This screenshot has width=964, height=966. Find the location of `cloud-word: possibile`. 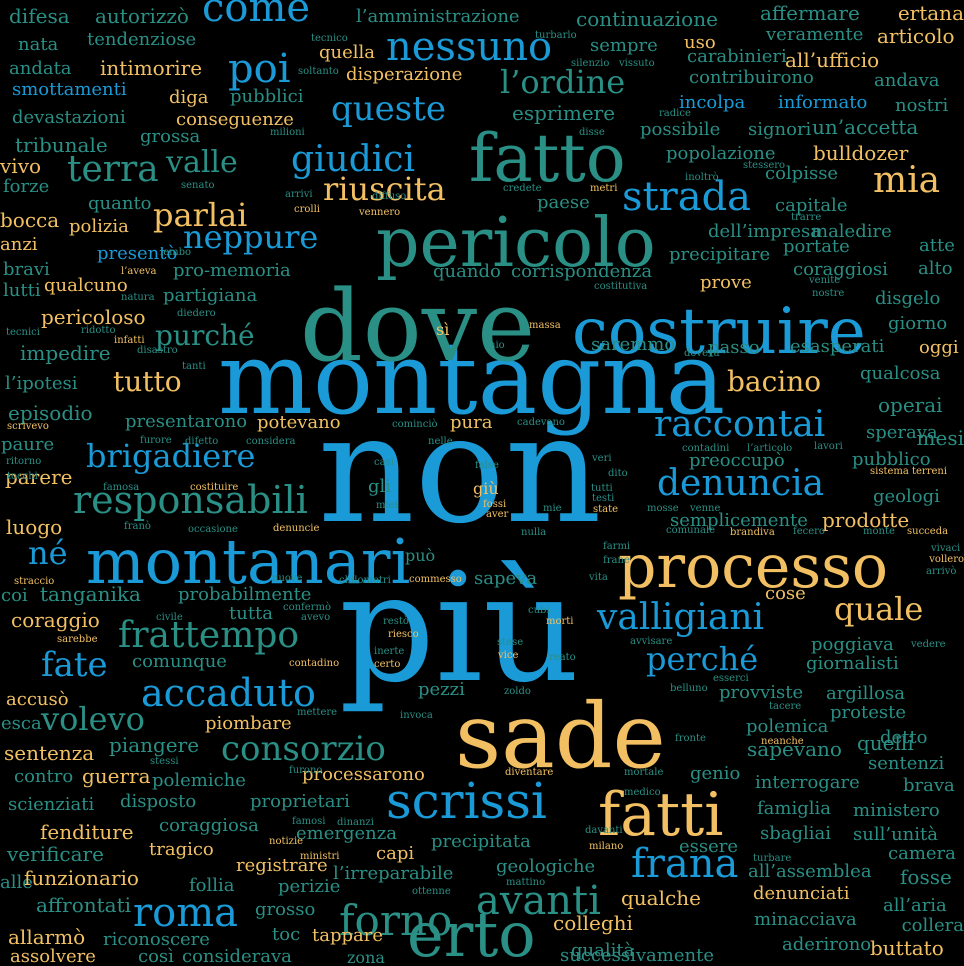

cloud-word: possibile is located at coordinates (680, 129).